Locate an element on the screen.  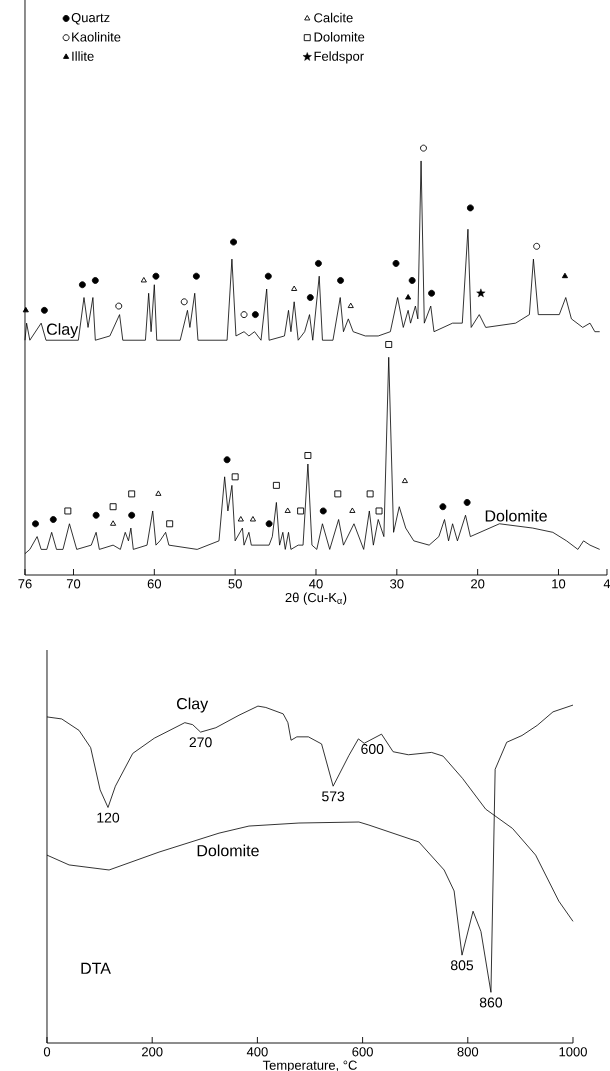
x-tick-label: 600 is located at coordinates (362, 1052).